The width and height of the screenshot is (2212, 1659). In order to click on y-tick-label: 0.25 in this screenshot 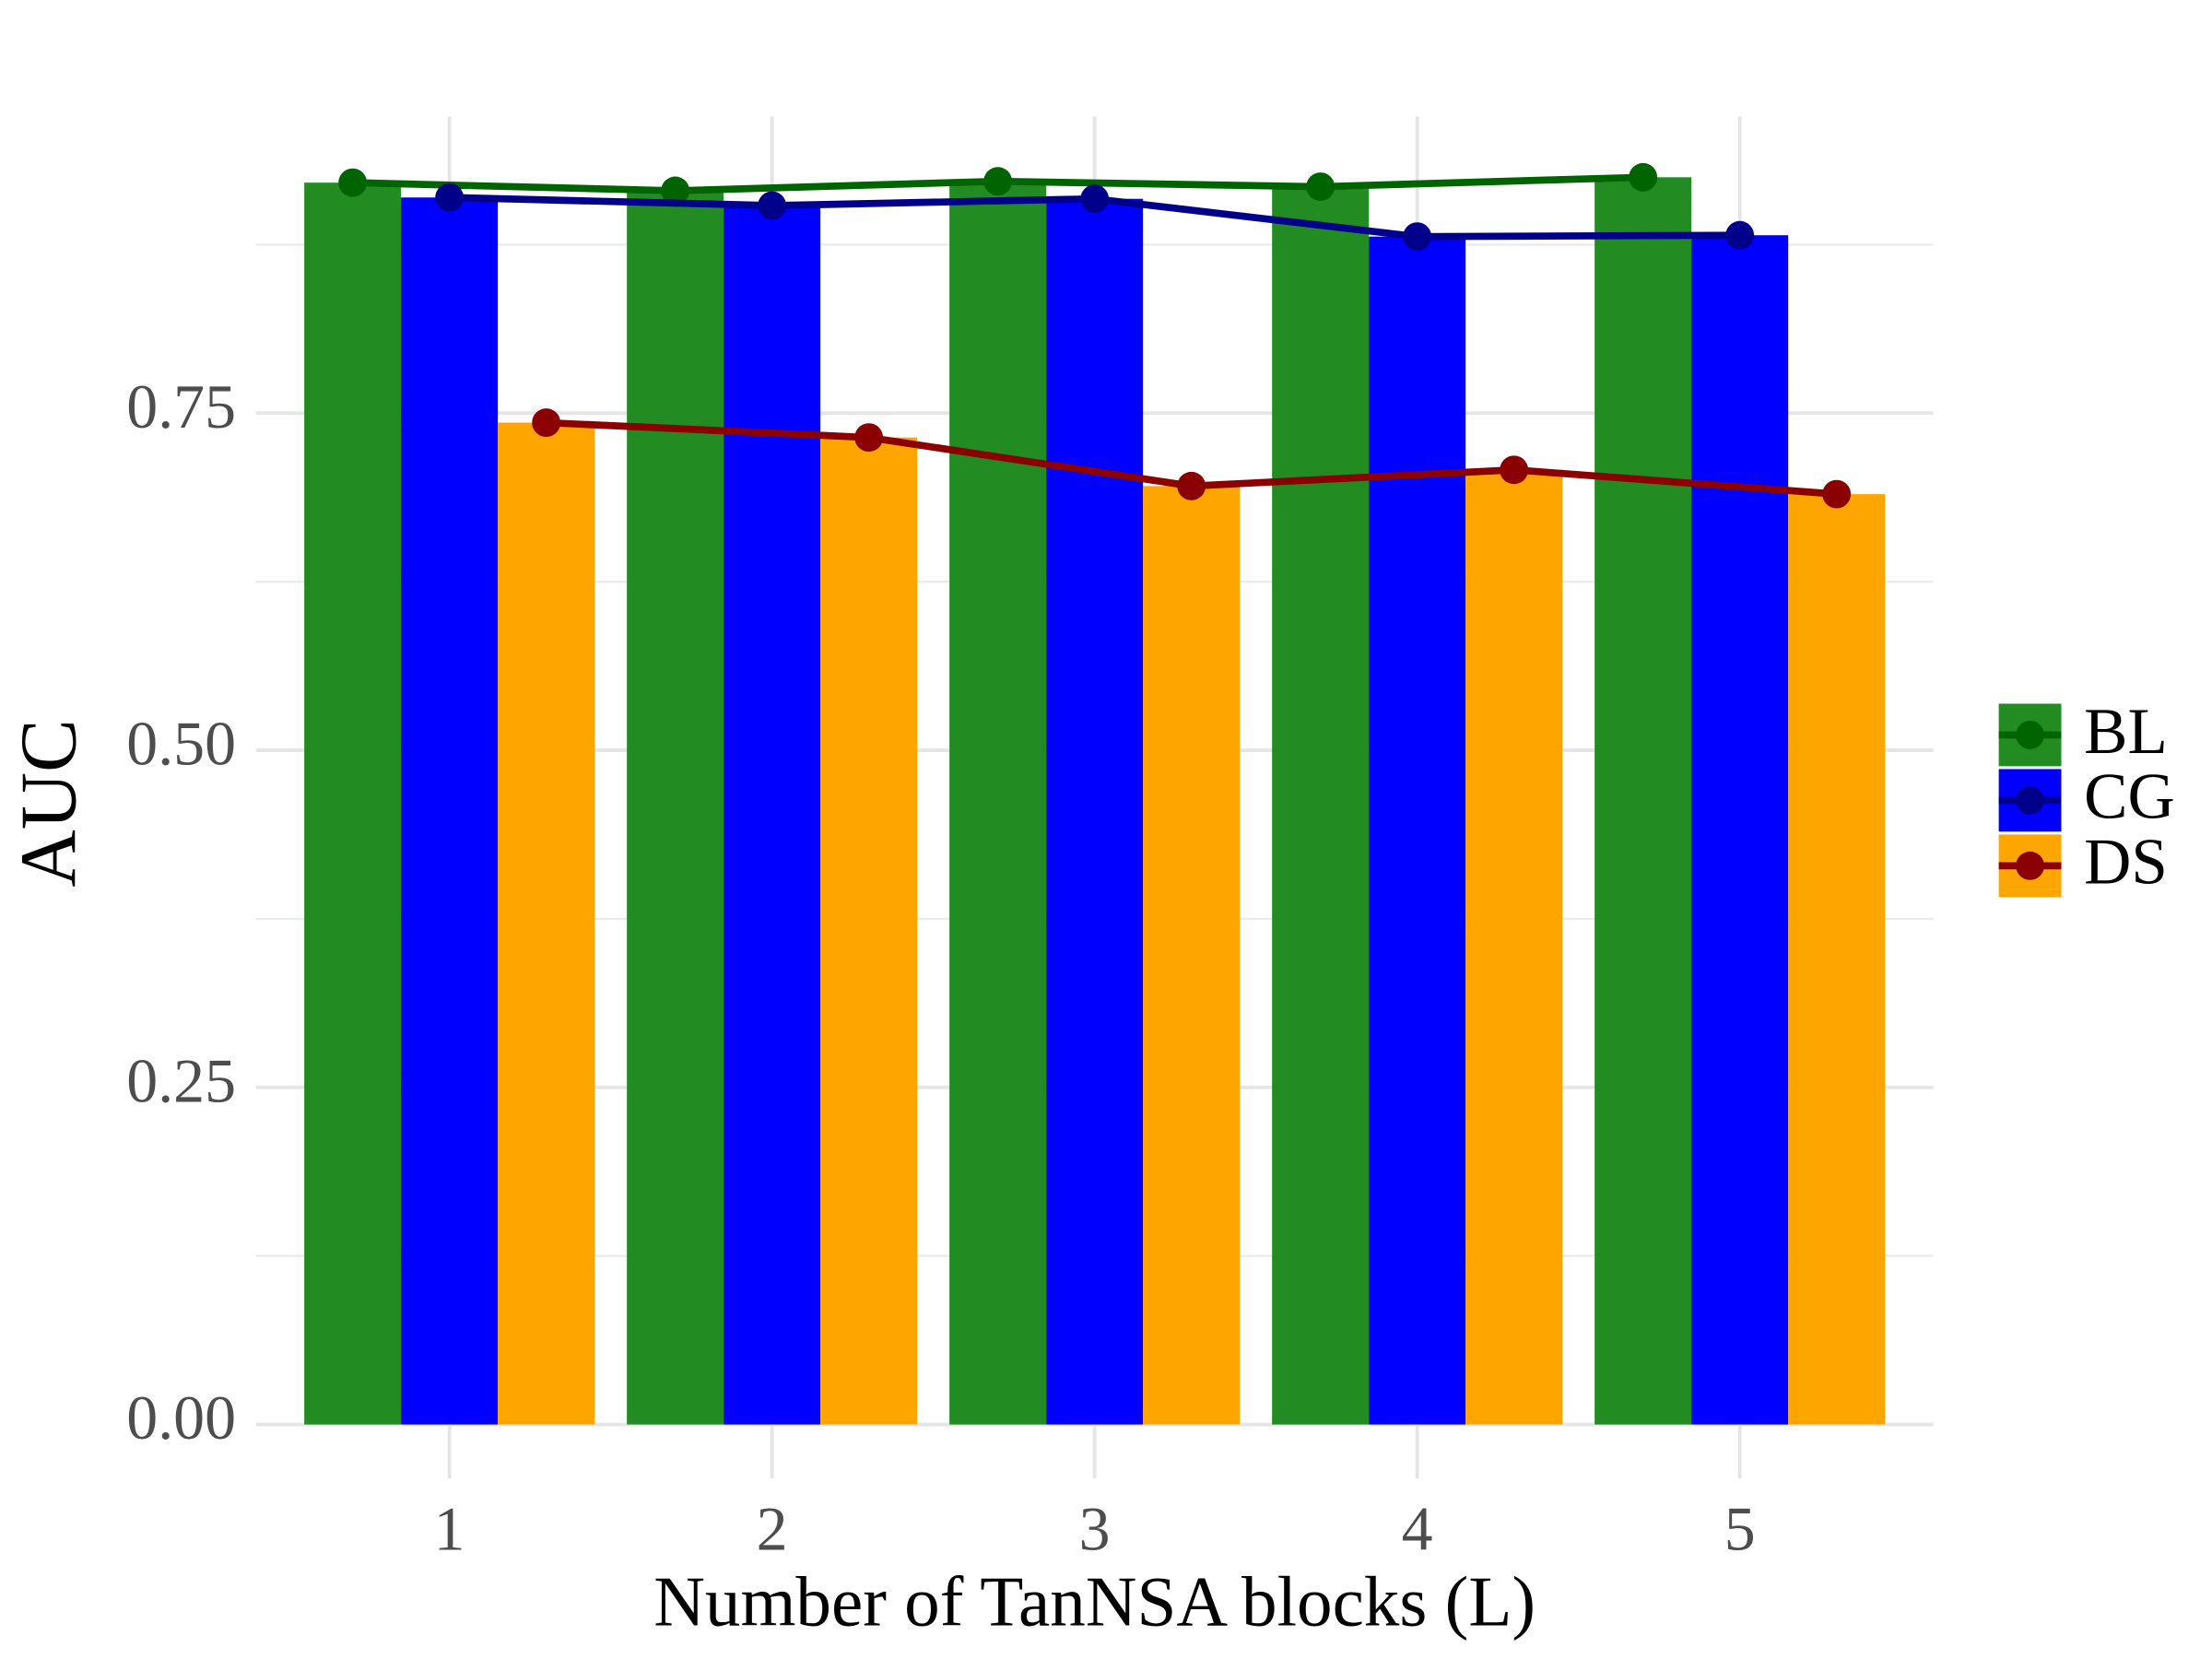, I will do `click(181, 1080)`.